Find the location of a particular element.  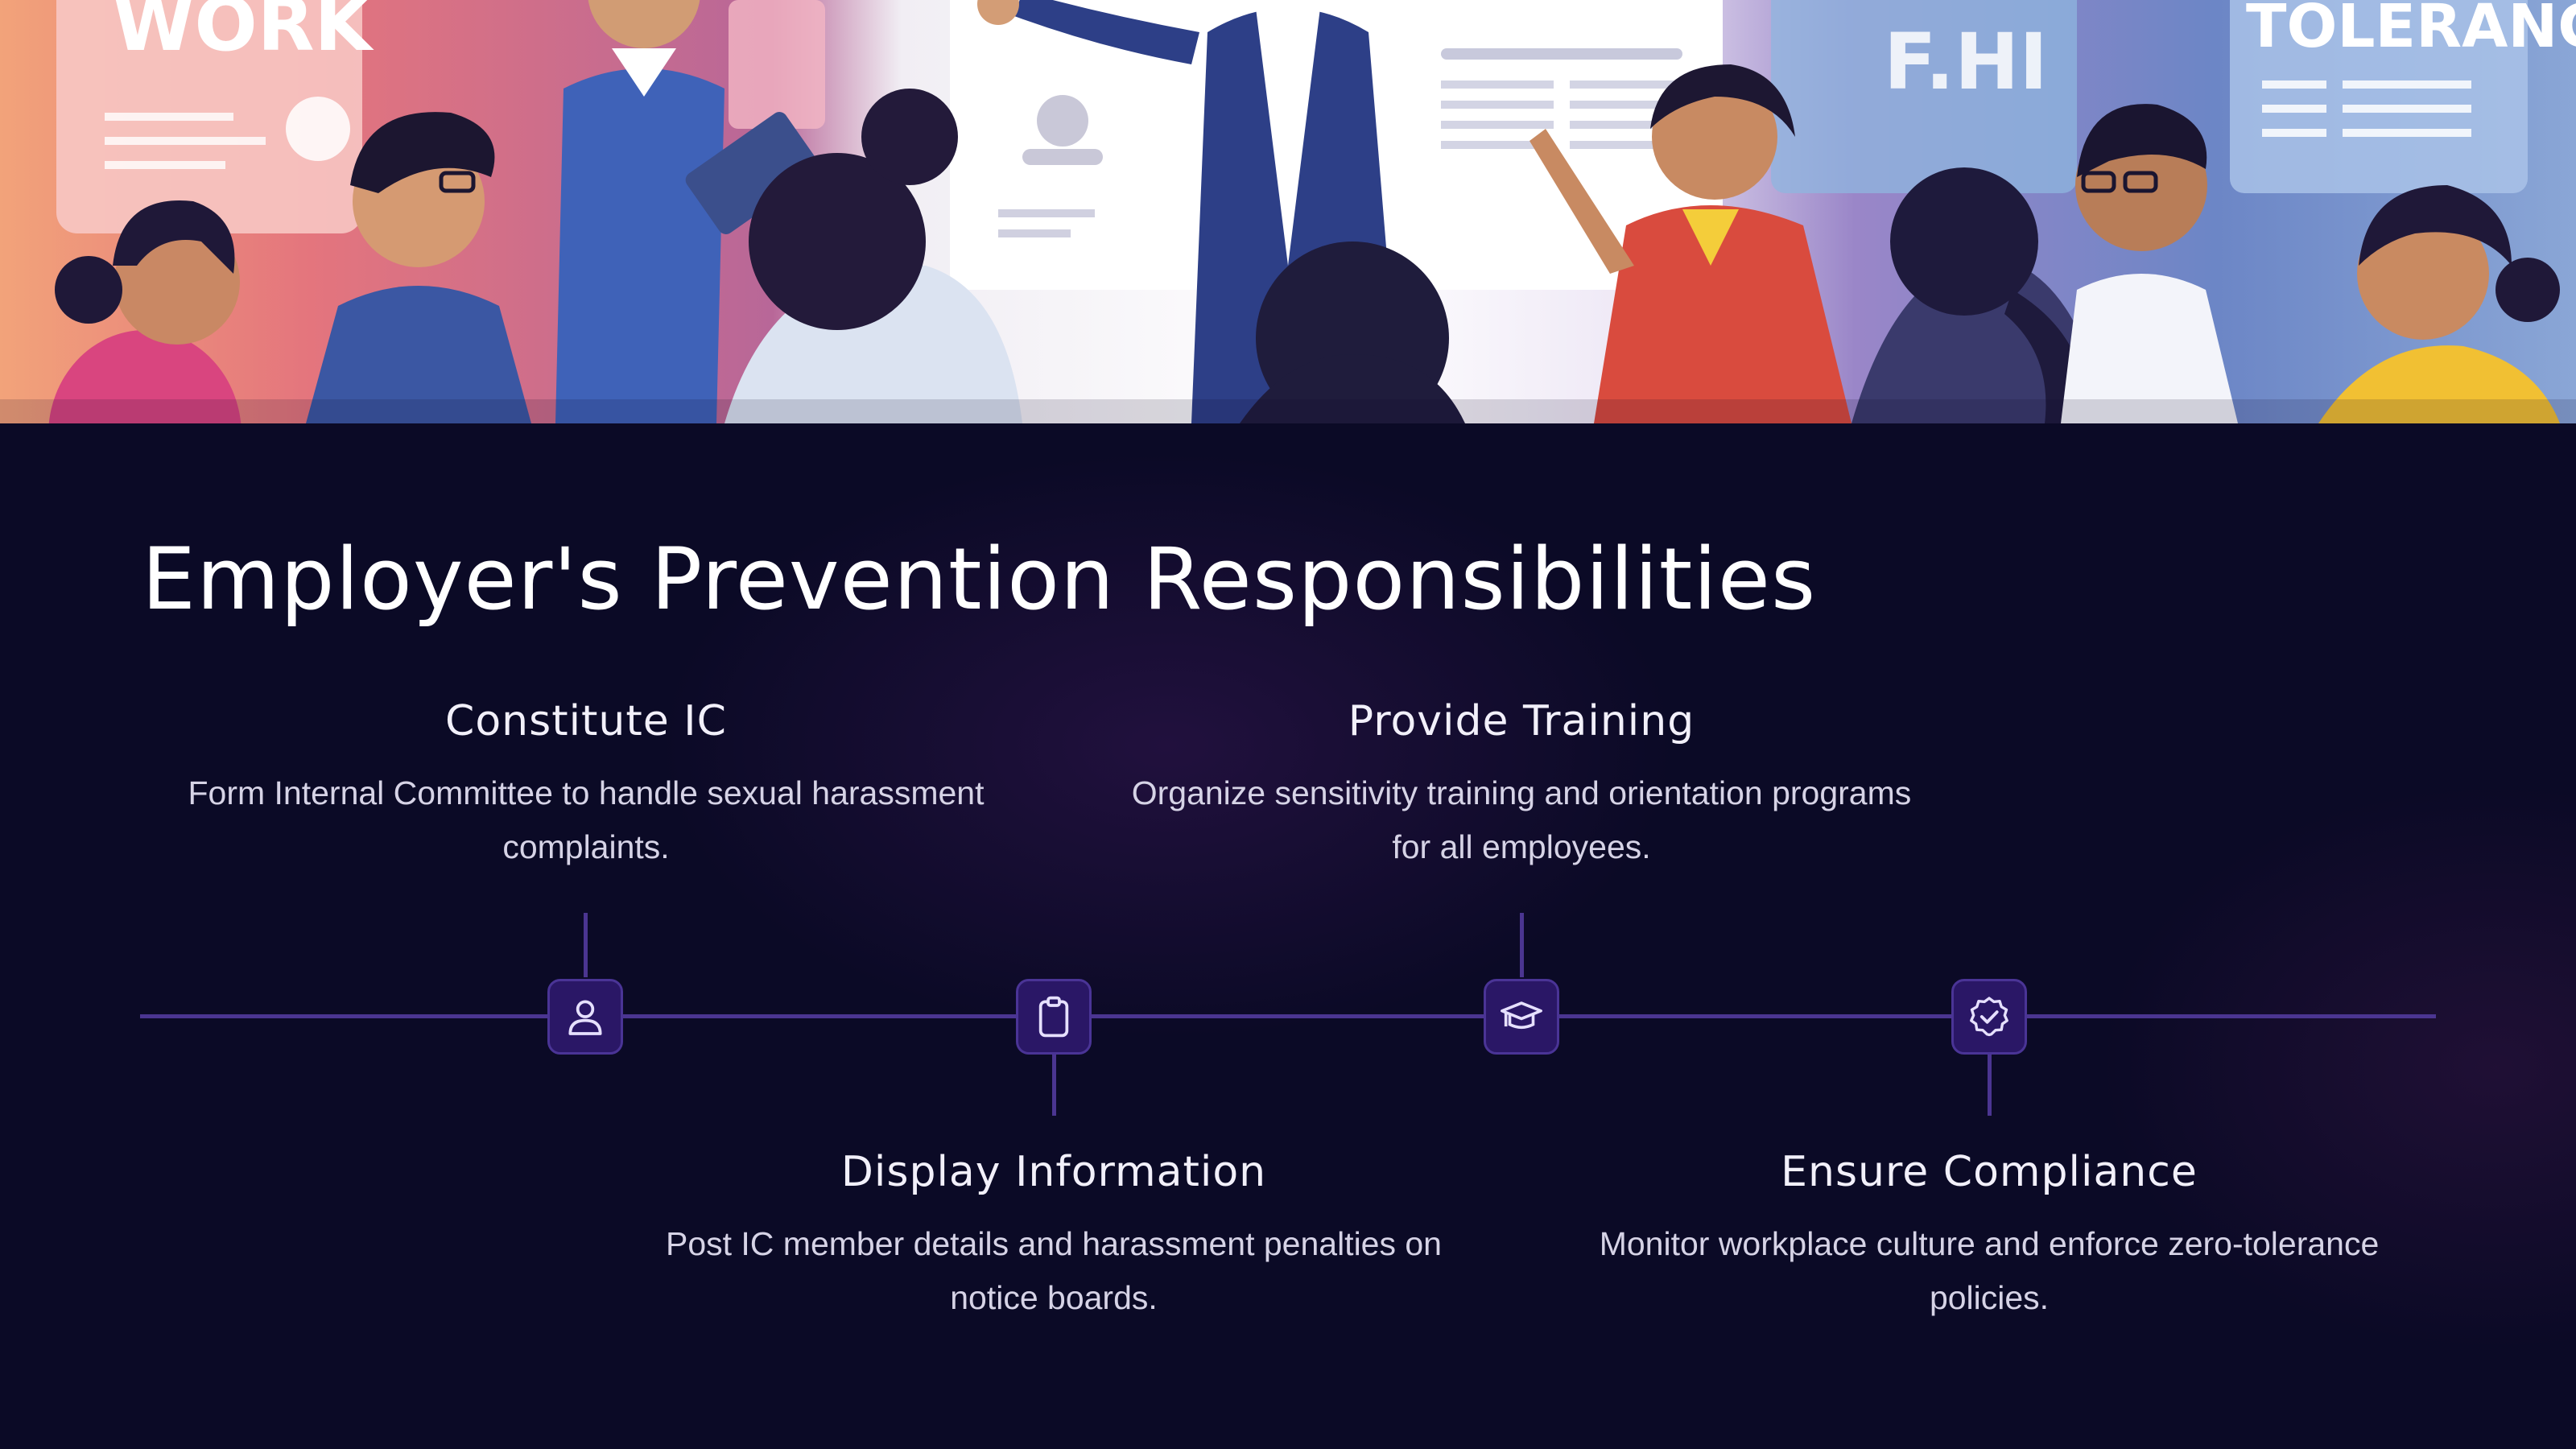

connector-display-information is located at coordinates (1054, 1083).